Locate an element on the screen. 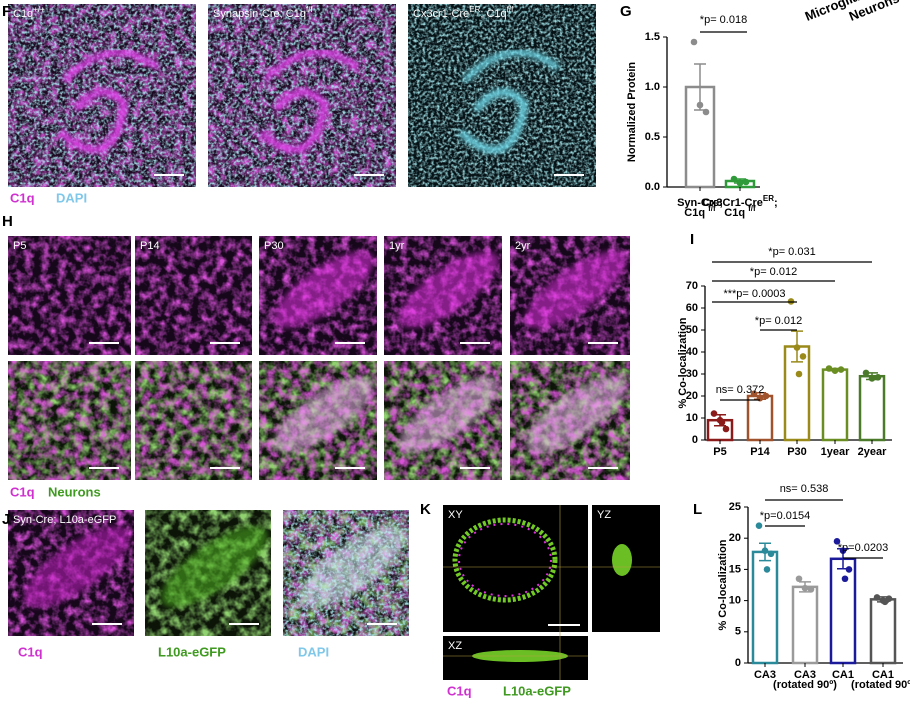 The height and width of the screenshot is (709, 910). image-label-sup: +/+ is located at coordinates (39, 9).